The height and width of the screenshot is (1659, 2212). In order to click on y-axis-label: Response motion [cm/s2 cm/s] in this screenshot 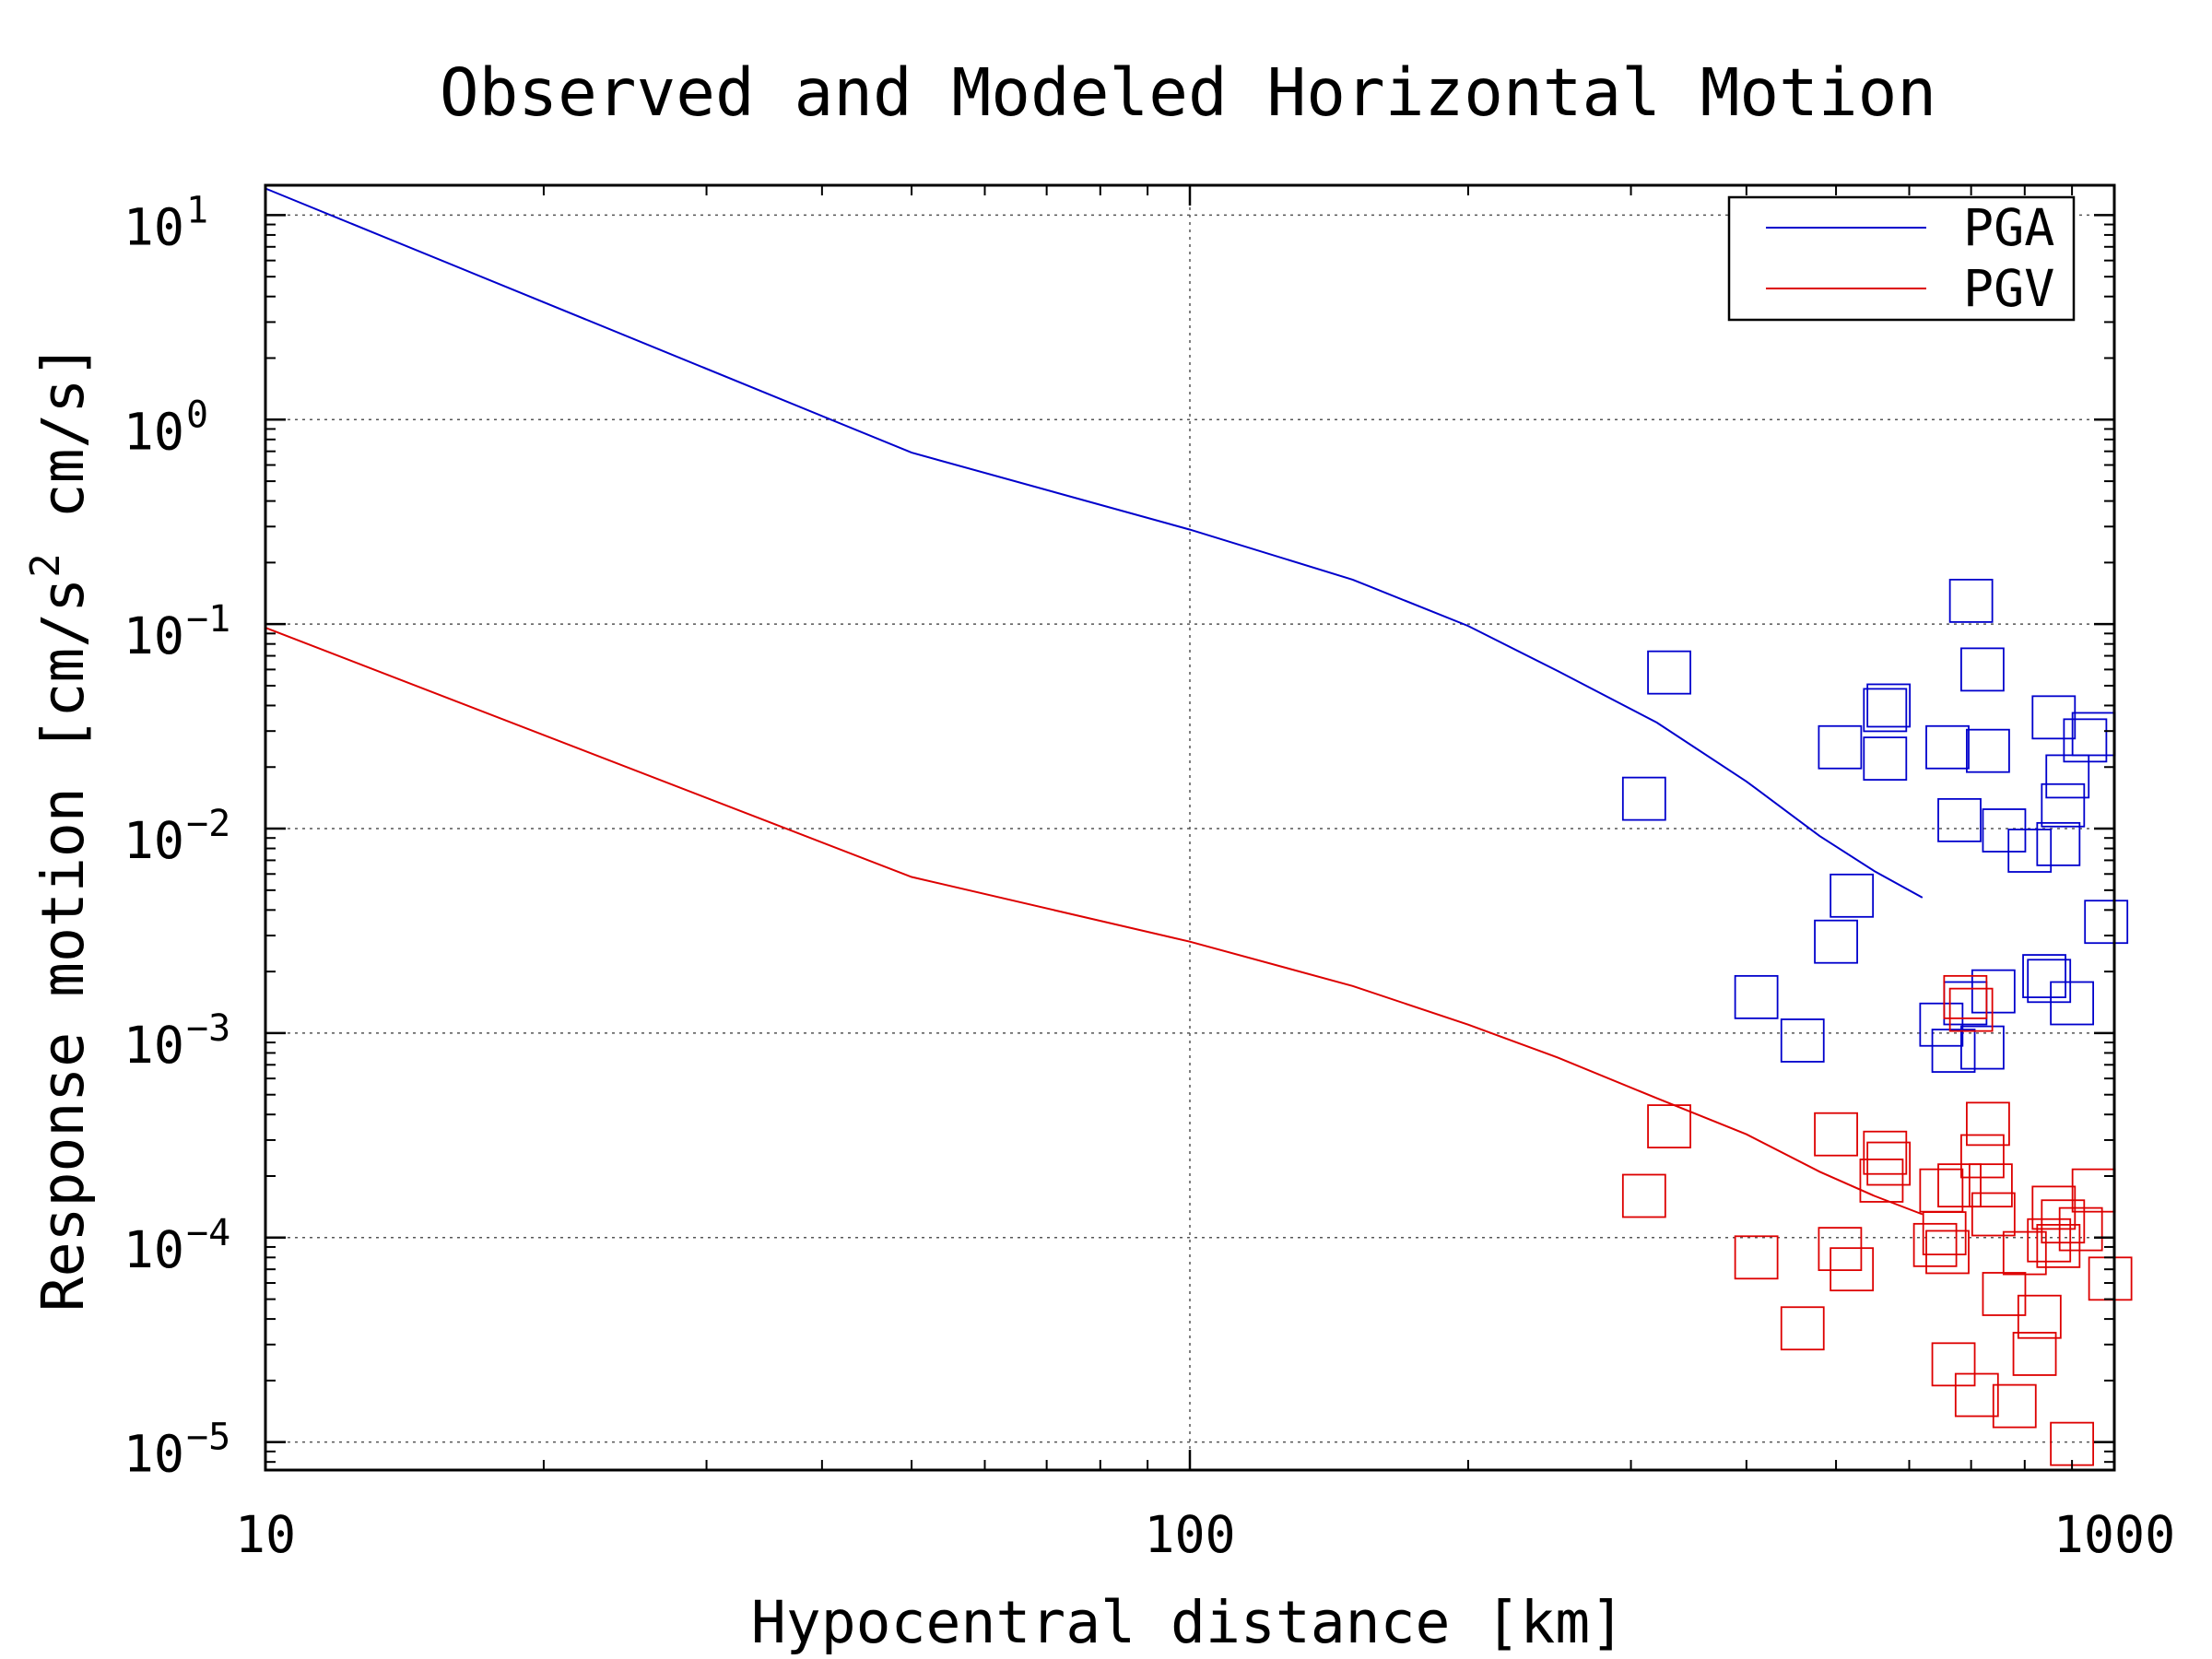, I will do `click(59, 828)`.